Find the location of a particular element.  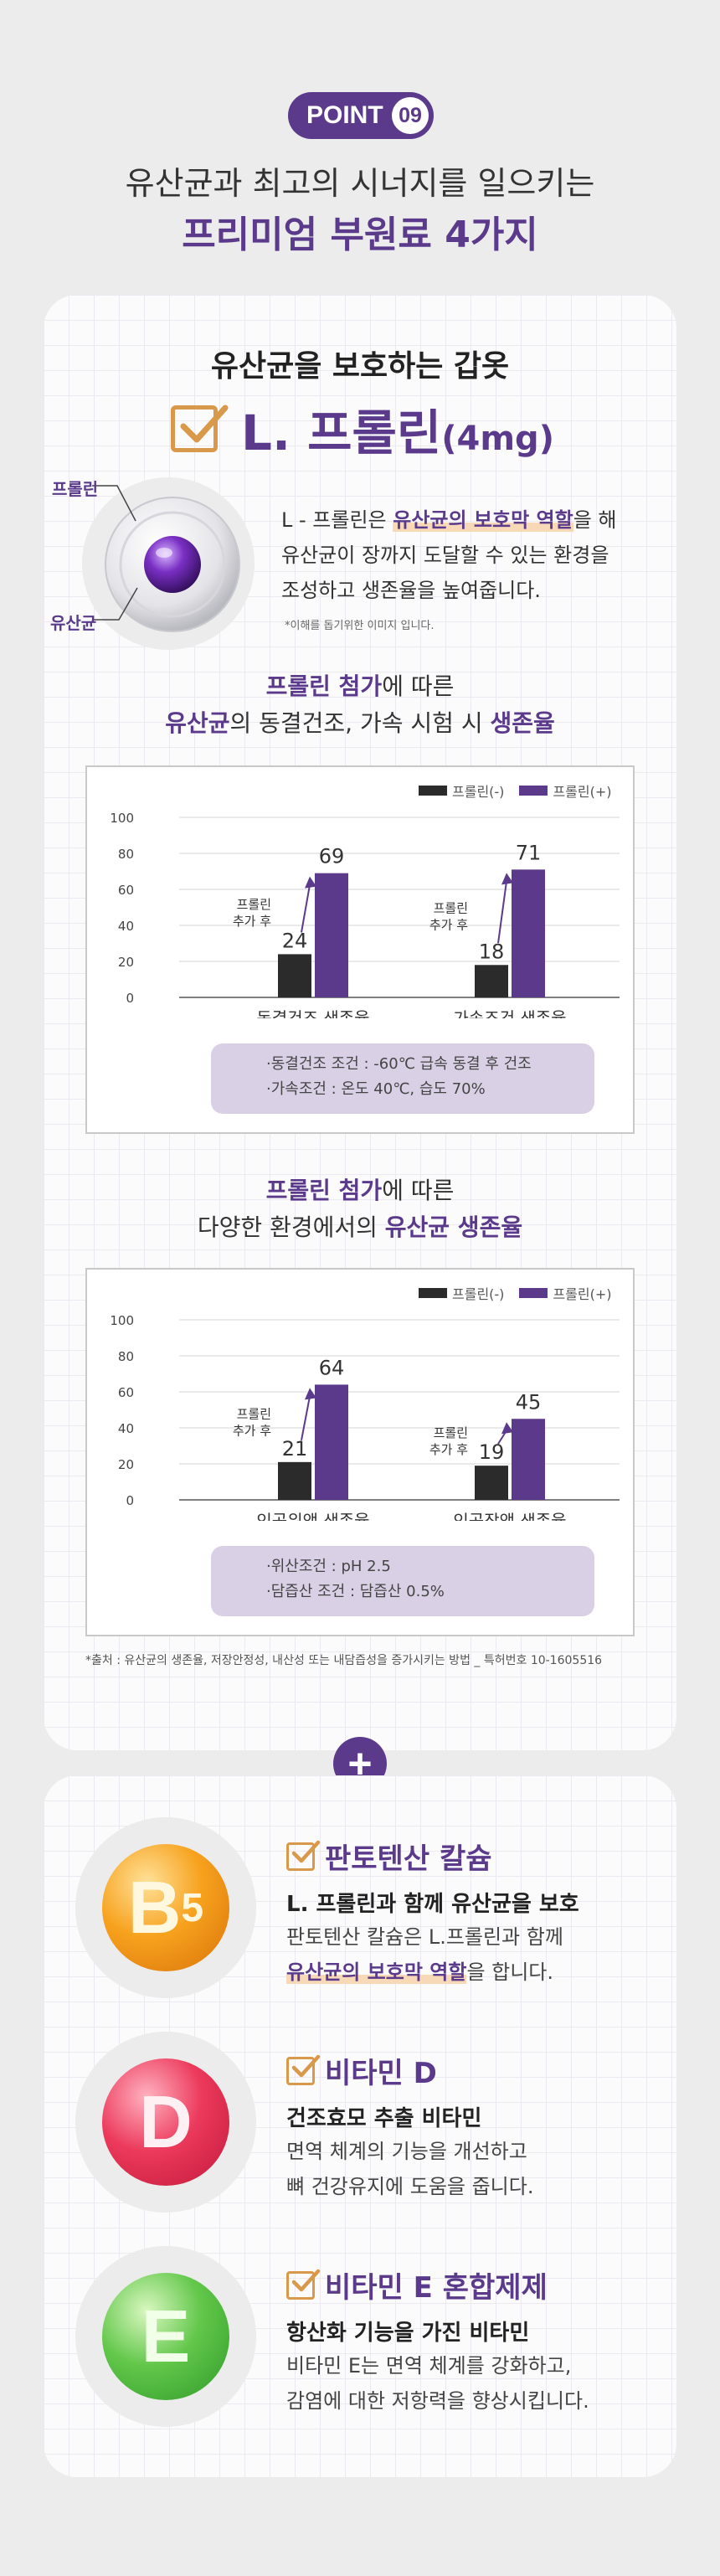

chart2-note-2: ·담즙산 조건 : 담즙산 0.5% is located at coordinates (355, 1591).